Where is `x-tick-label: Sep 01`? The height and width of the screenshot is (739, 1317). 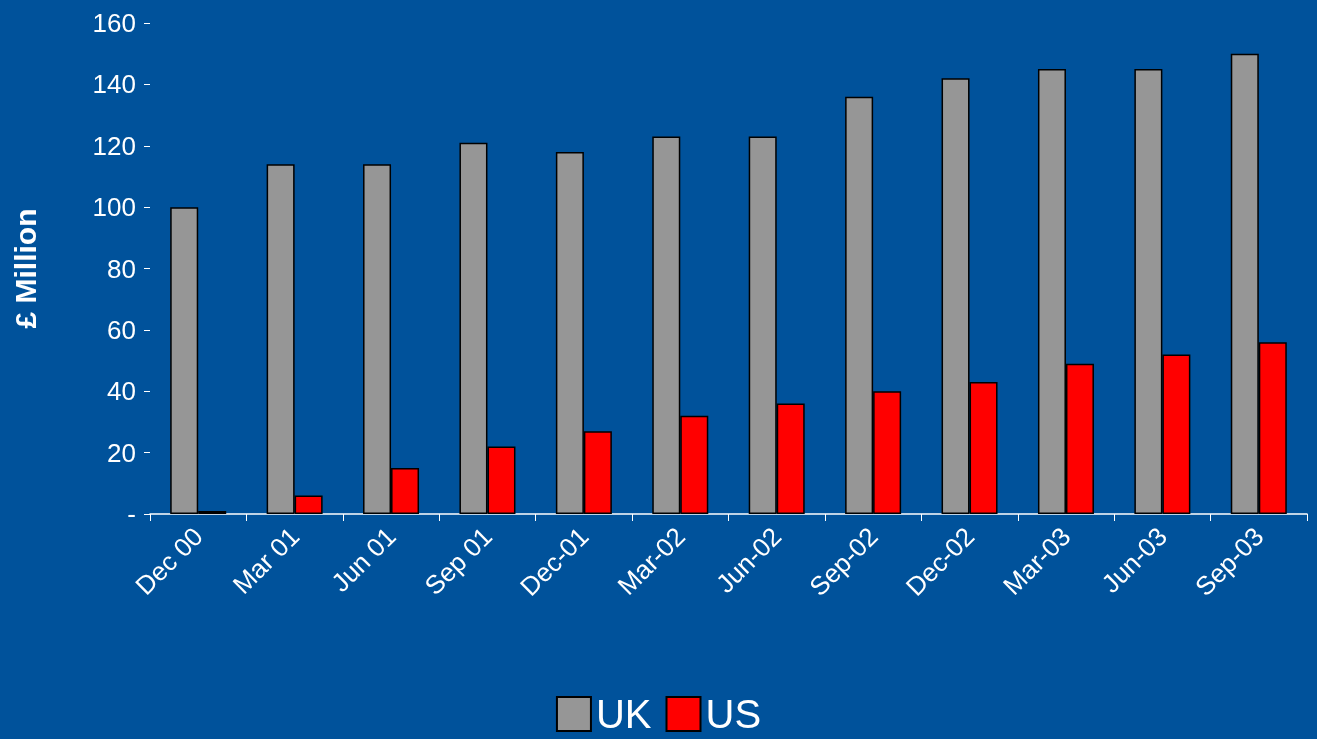
x-tick-label: Sep 01 is located at coordinates (458, 561).